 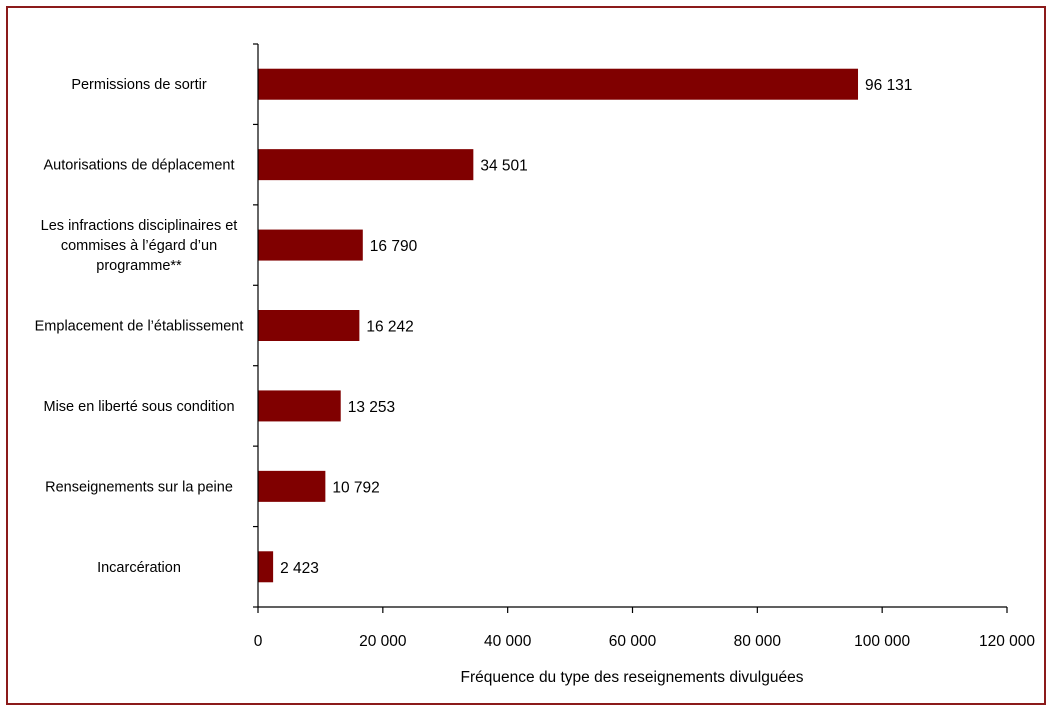 I want to click on category-label: Incarcération, so click(x=139, y=568).